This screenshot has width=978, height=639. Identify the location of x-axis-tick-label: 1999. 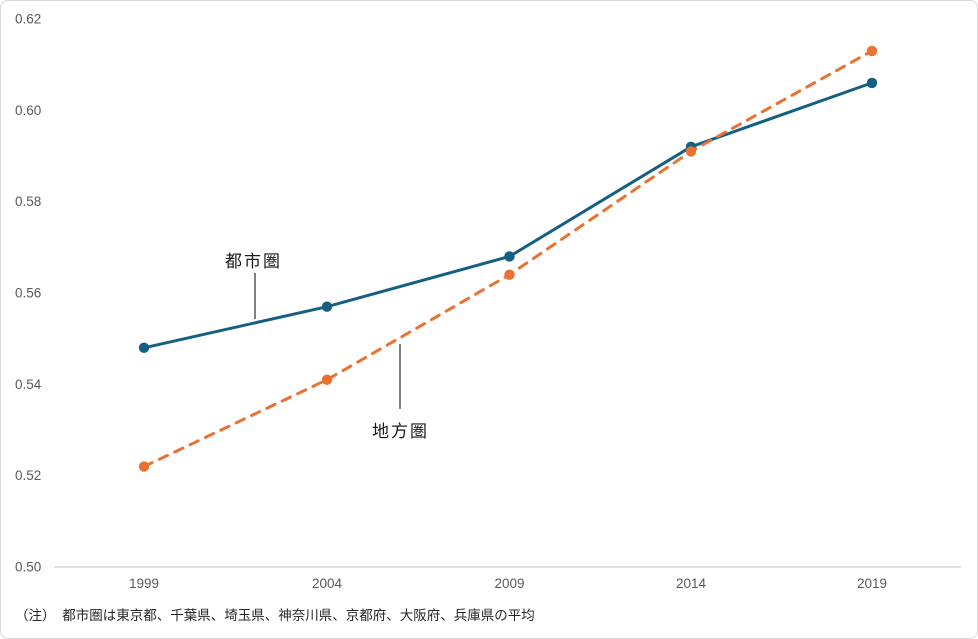
(144, 583).